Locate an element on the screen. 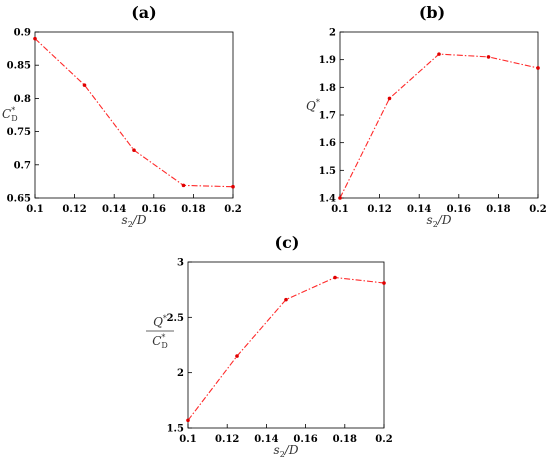  panel-c-frame is located at coordinates (286, 345).